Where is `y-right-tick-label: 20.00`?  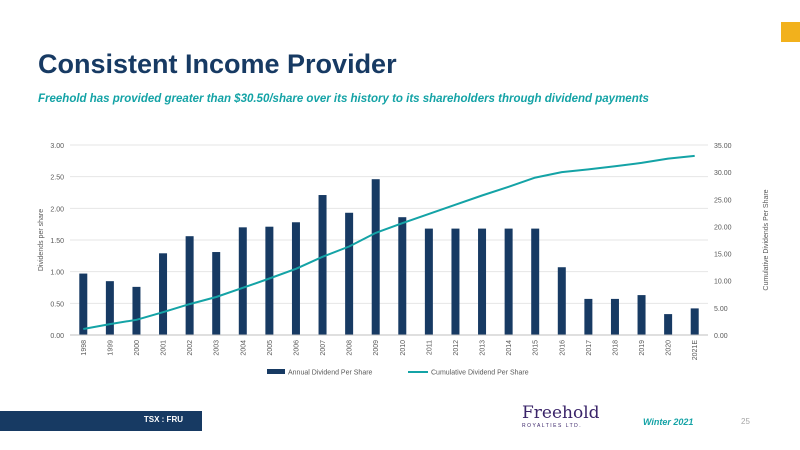
y-right-tick-label: 20.00 is located at coordinates (723, 227).